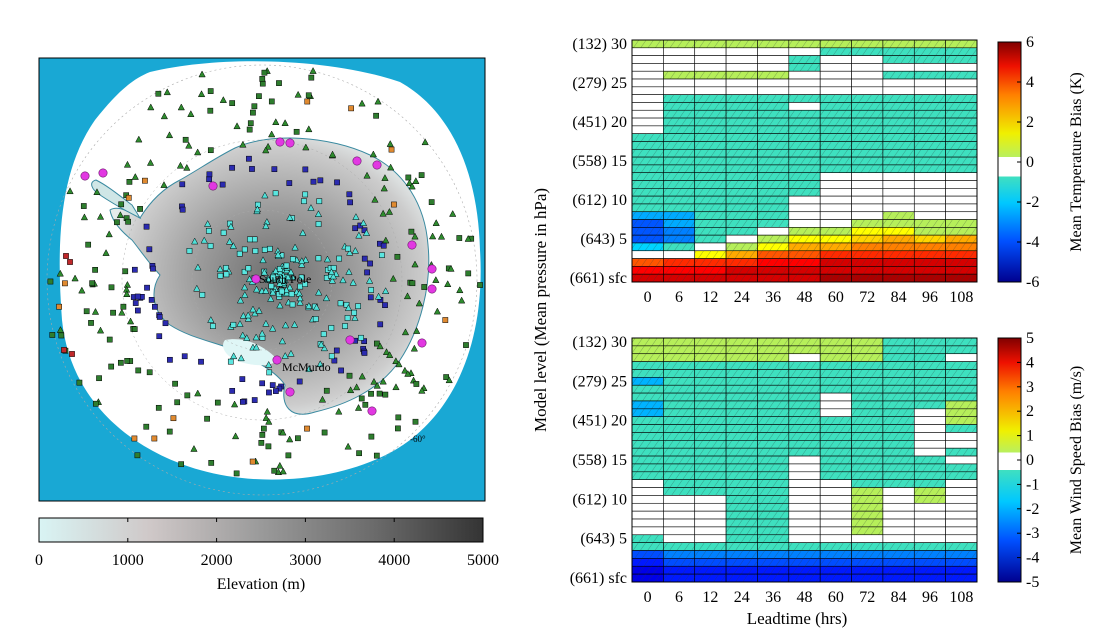 Image resolution: width=1116 pixels, height=644 pixels. What do you see at coordinates (1030, 42) in the screenshot?
I see `colorbar-tick-label: 6` at bounding box center [1030, 42].